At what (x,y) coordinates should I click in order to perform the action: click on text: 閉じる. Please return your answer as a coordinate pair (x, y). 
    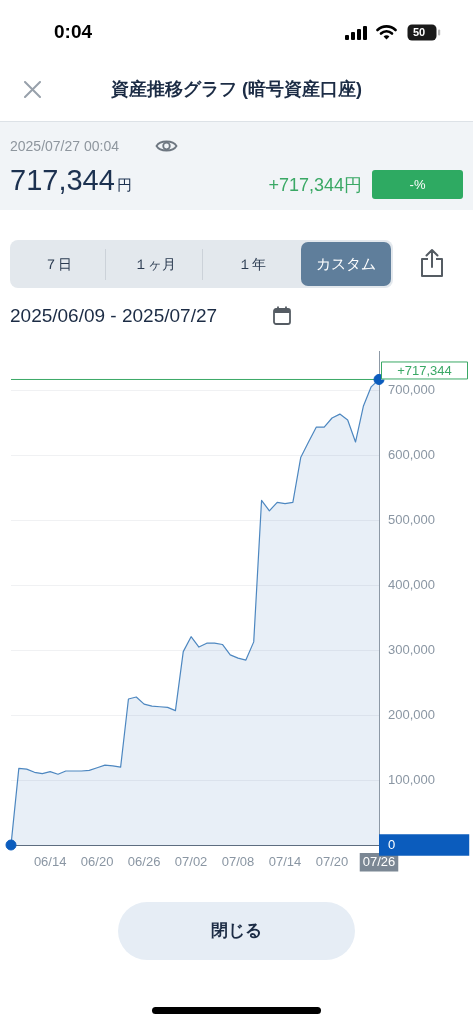
    Looking at the image, I should click on (236, 930).